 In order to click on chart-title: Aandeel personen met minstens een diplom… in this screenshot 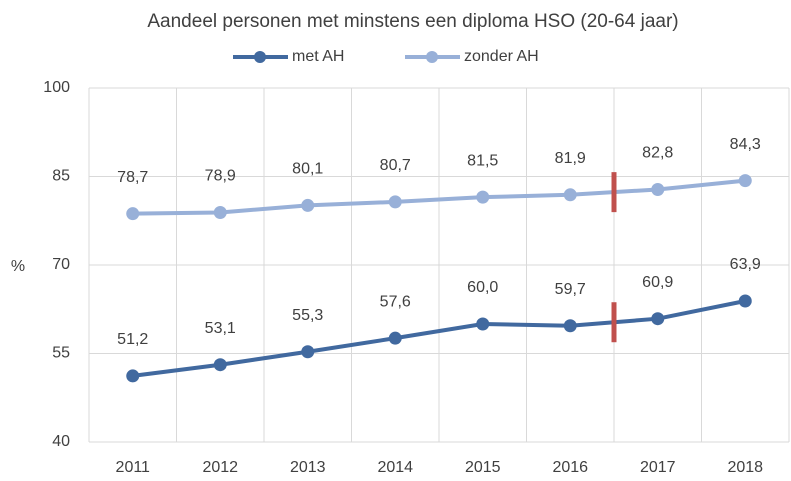, I will do `click(412, 21)`.